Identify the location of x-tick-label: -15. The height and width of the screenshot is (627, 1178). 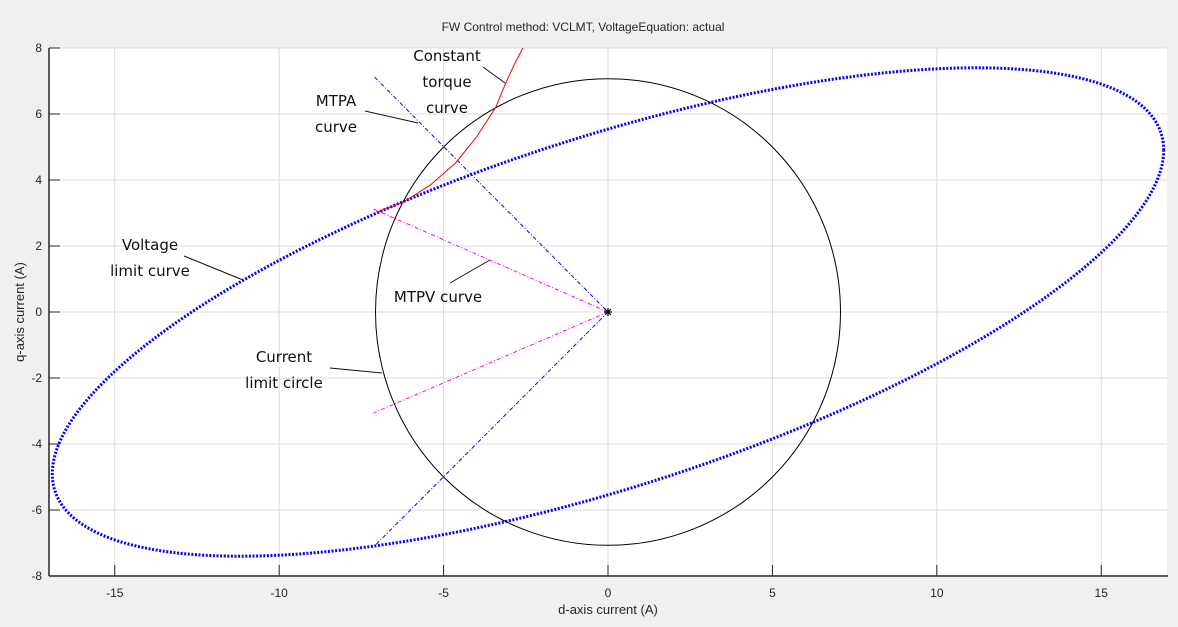
(115, 593).